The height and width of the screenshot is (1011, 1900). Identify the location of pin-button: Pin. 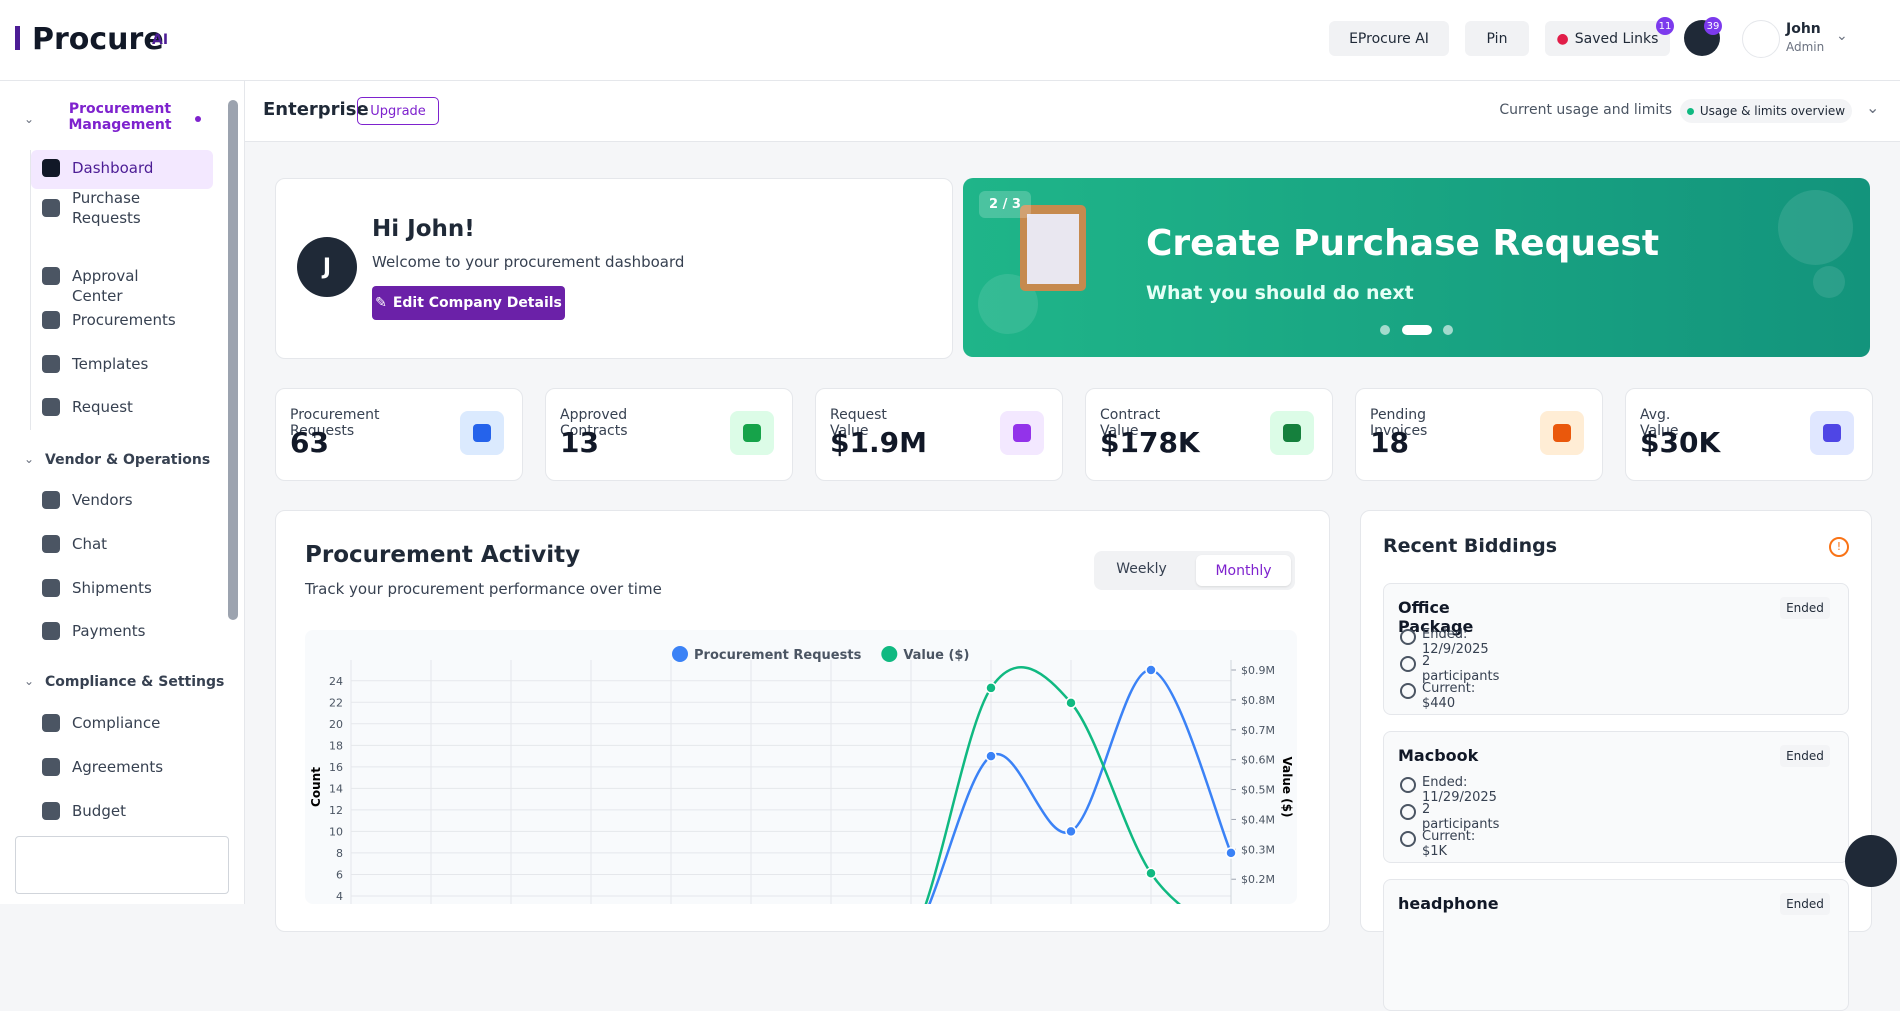
(1497, 38).